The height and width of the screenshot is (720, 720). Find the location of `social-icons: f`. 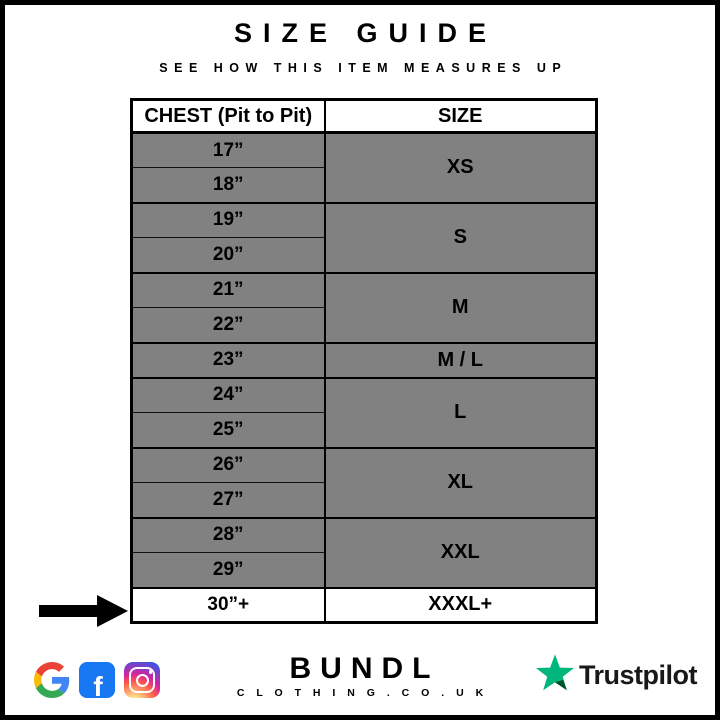

social-icons: f is located at coordinates (97, 680).